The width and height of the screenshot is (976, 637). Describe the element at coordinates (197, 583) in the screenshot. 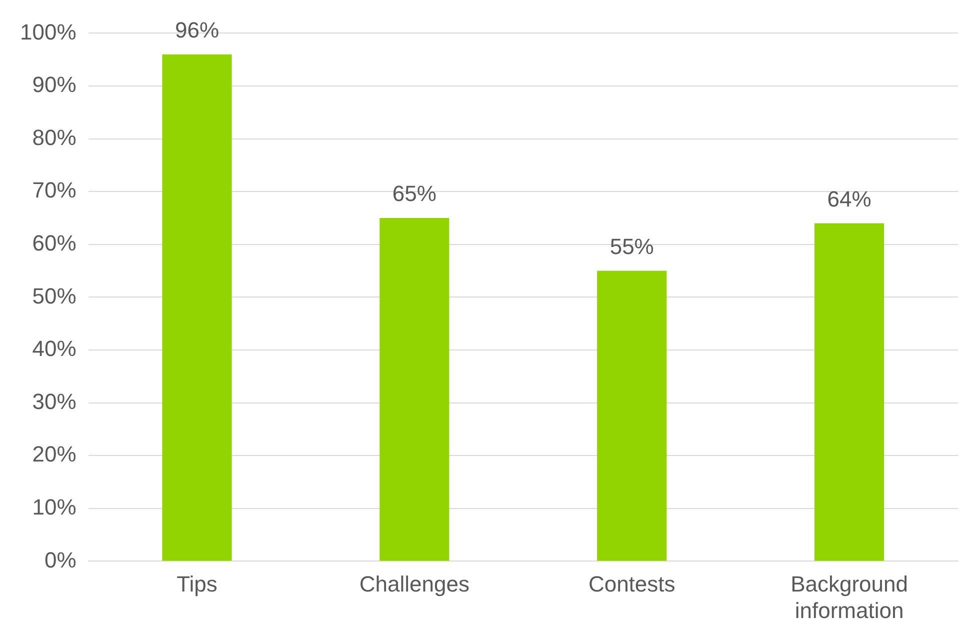

I see `x-tick-label: Tips` at that location.